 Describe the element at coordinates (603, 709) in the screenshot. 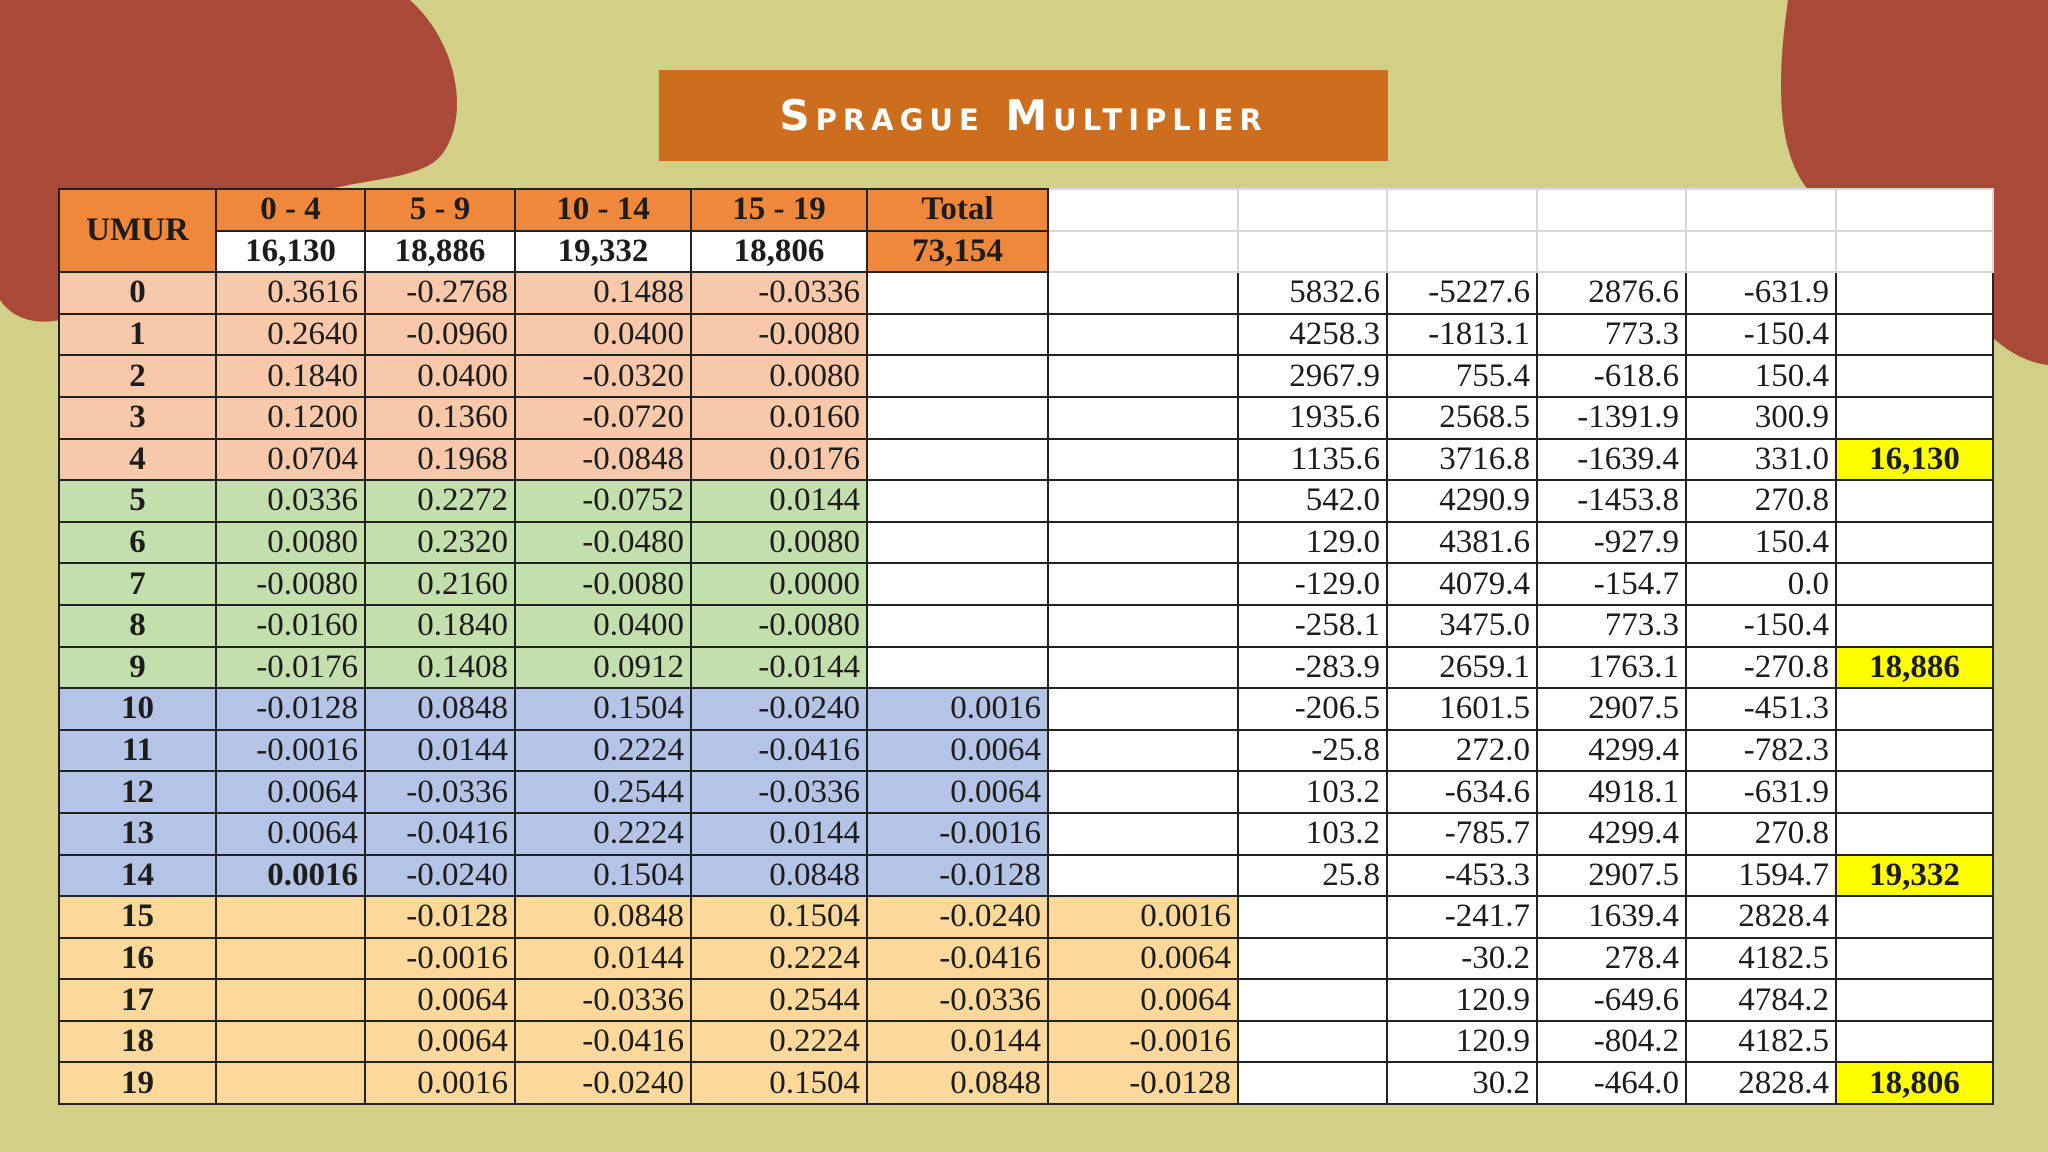

I see `multiplier-cell: 0.1504` at that location.